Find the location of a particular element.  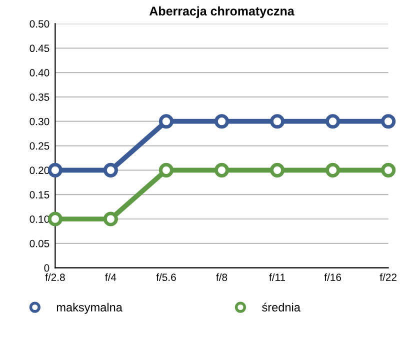

y-tick-label: 0.15 is located at coordinates (40, 194).